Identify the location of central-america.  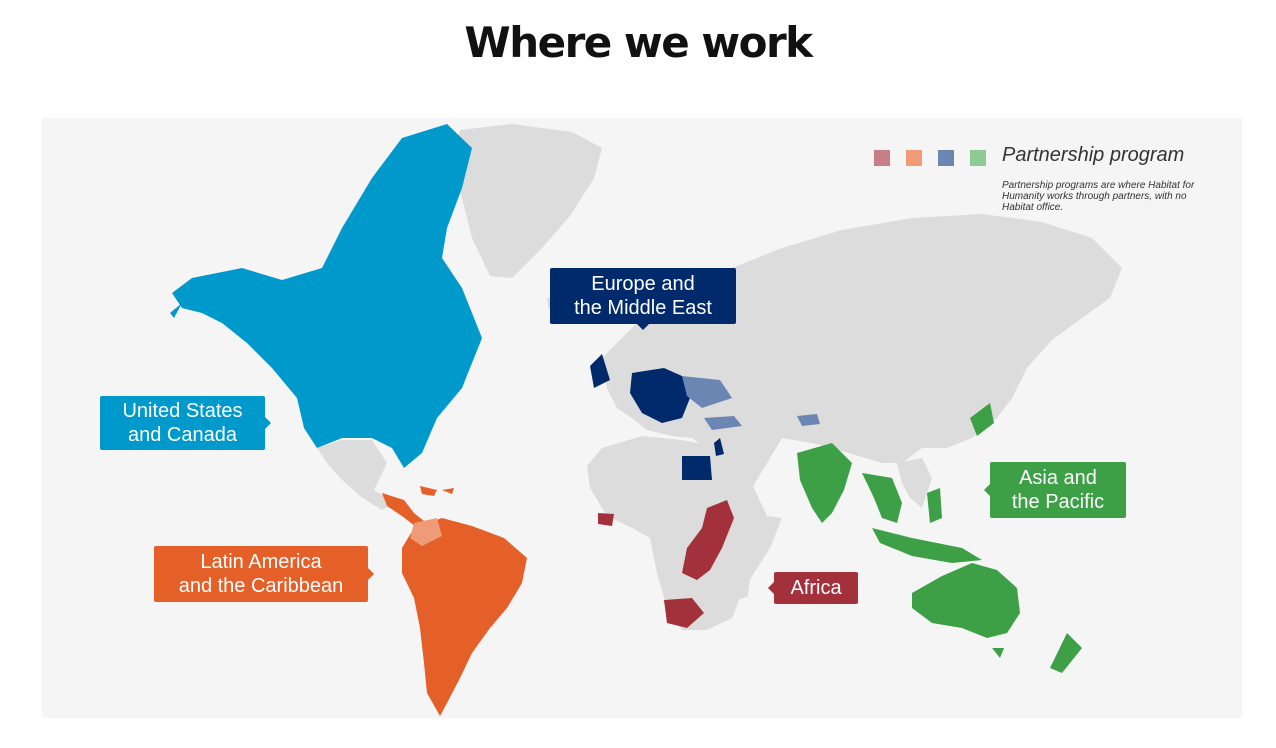
(406, 511).